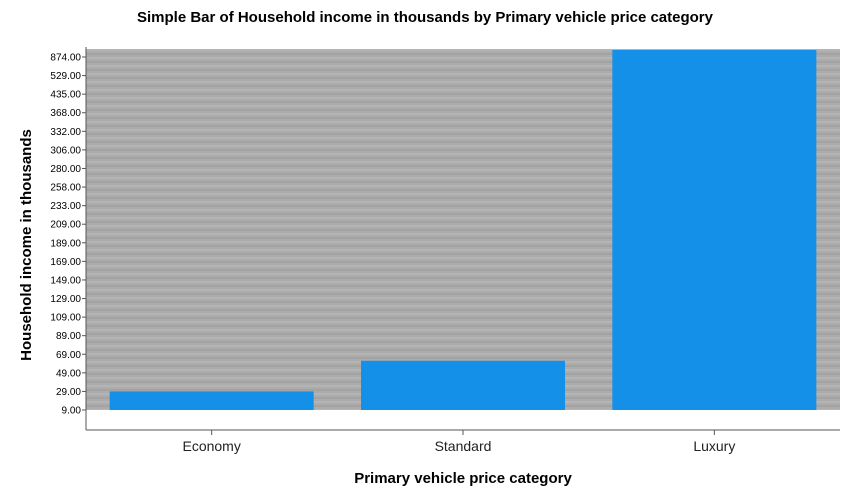 This screenshot has width=850, height=500. What do you see at coordinates (65, 243) in the screenshot?
I see `y-tick-label: 189.00` at bounding box center [65, 243].